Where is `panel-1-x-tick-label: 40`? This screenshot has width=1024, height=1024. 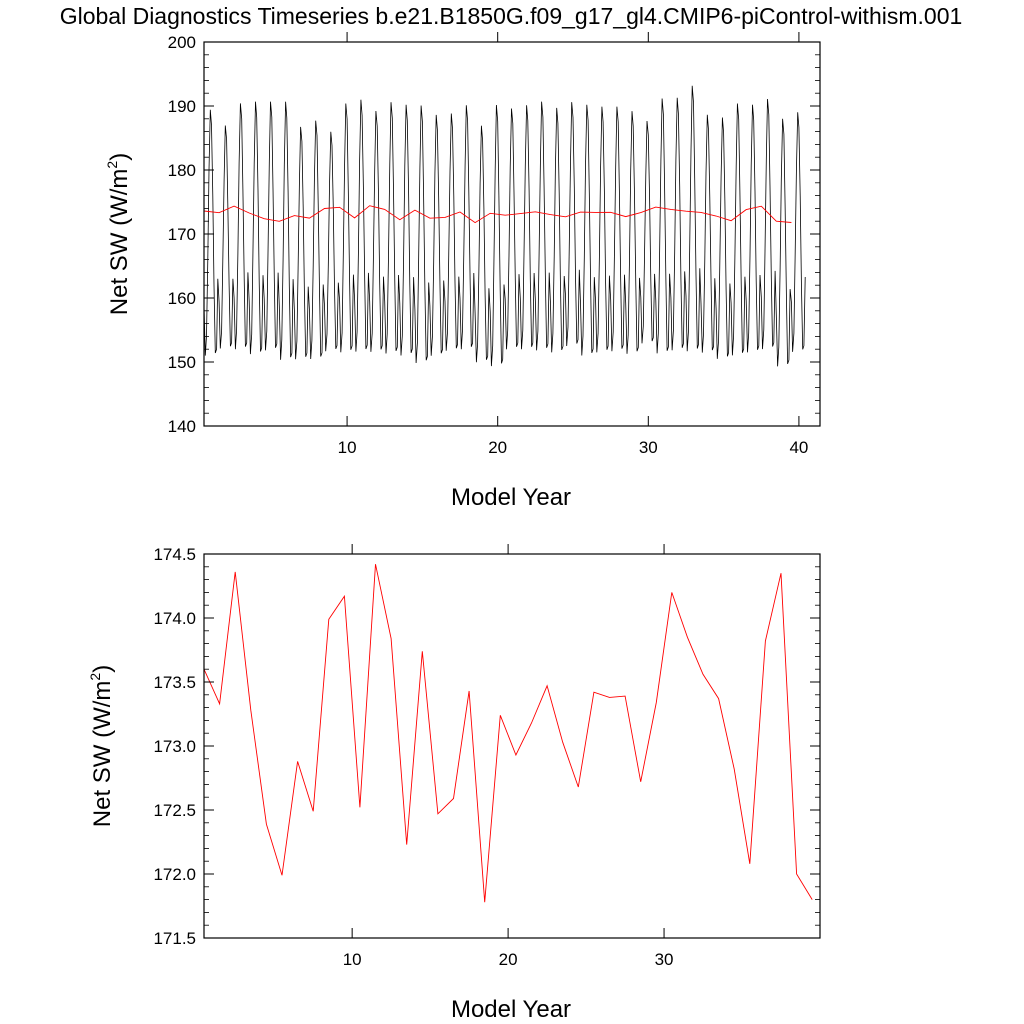 panel-1-x-tick-label: 40 is located at coordinates (798, 447).